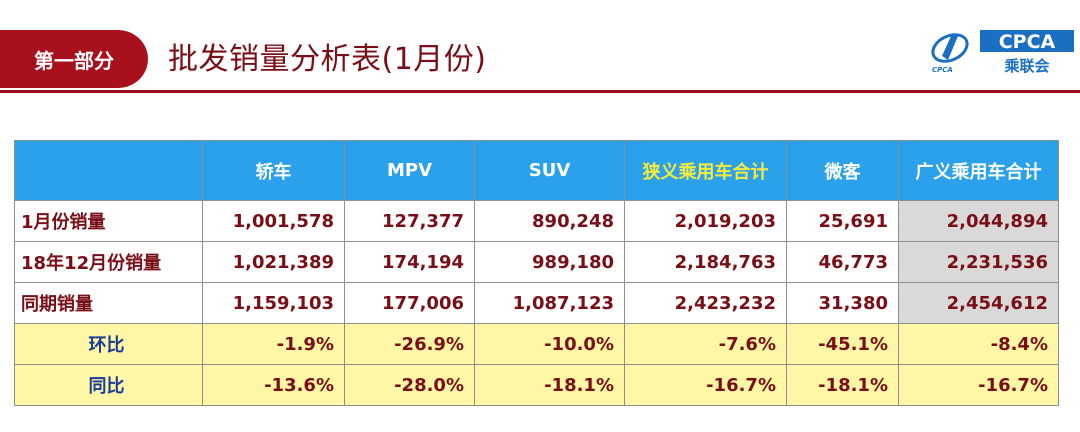  What do you see at coordinates (409, 170) in the screenshot?
I see `header-cell-mpv: MPV` at bounding box center [409, 170].